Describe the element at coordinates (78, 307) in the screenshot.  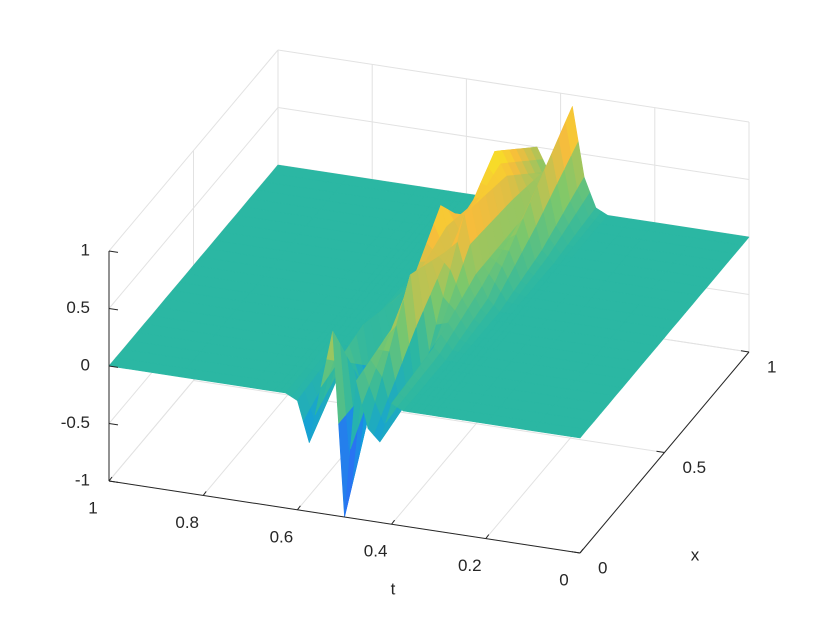
I see `z-tick-label: 0.5` at that location.